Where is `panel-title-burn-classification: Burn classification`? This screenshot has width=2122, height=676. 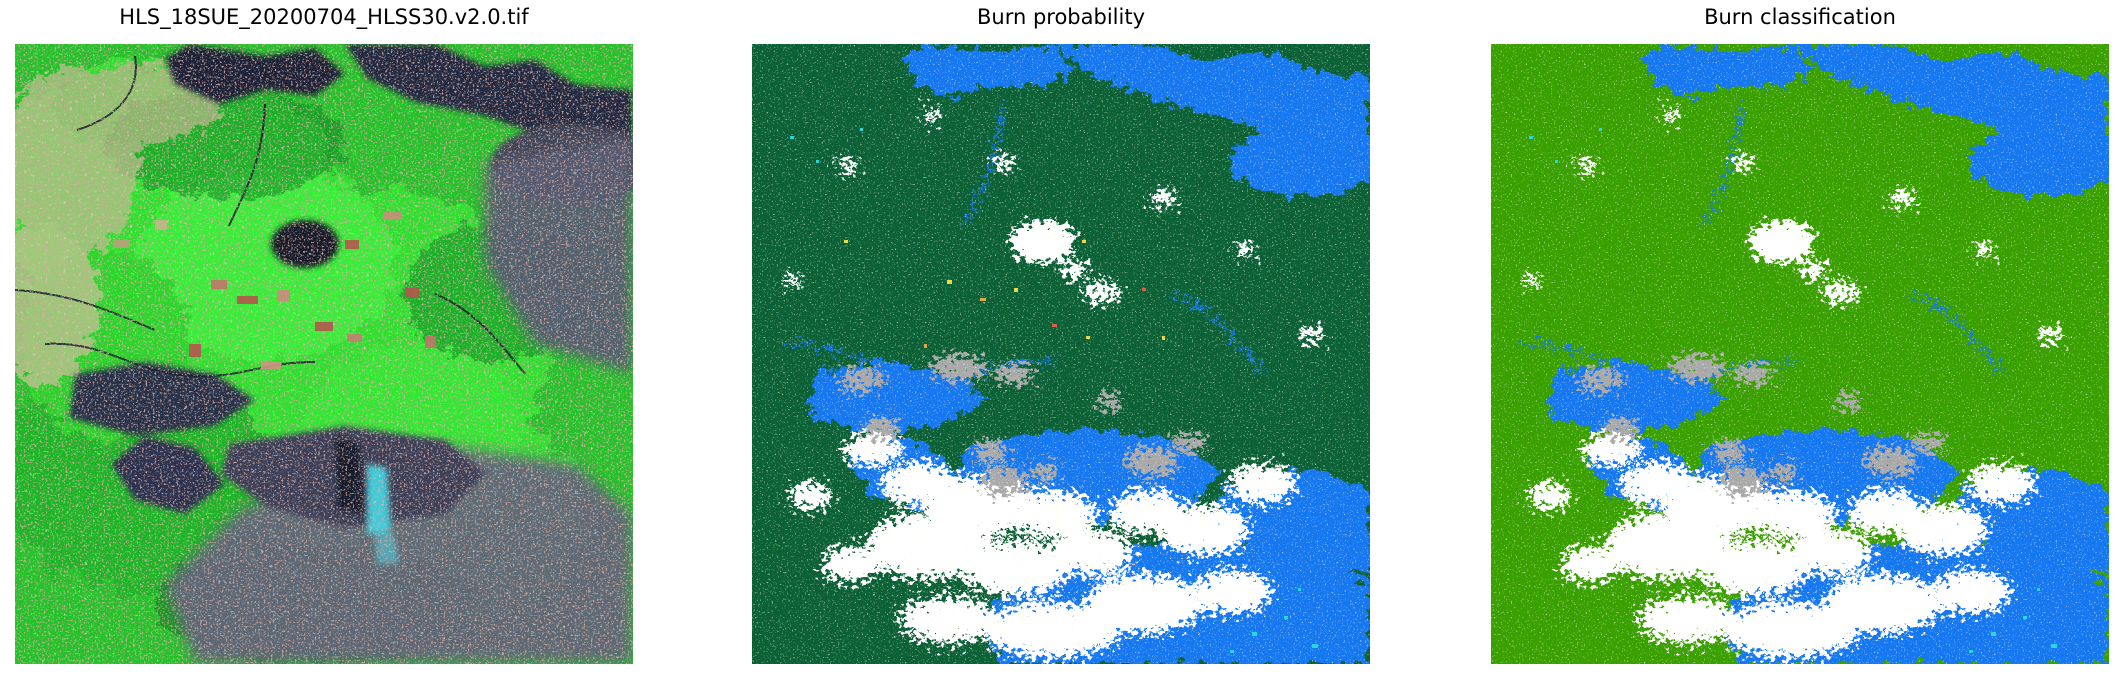 panel-title-burn-classification: Burn classification is located at coordinates (1800, 17).